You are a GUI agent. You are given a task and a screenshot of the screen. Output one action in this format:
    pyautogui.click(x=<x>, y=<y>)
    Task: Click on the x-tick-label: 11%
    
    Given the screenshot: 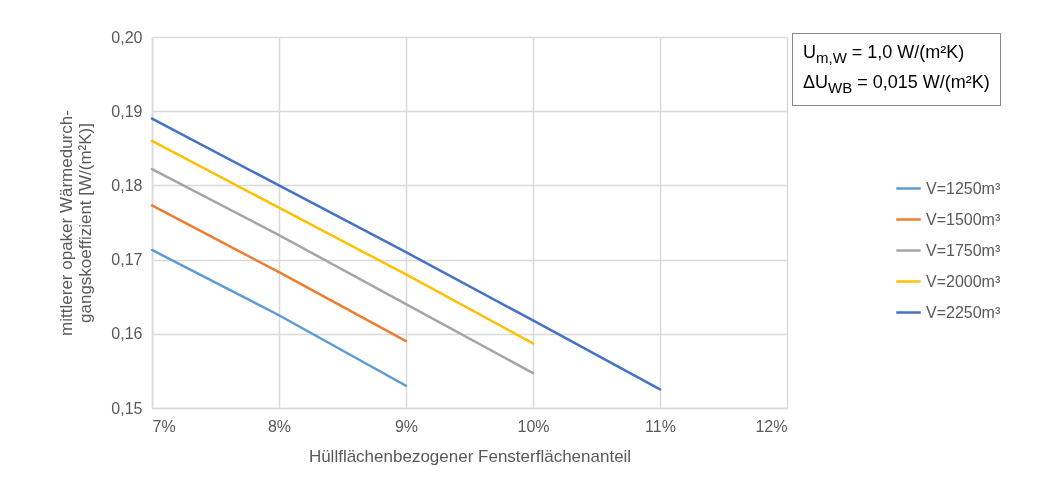 What is the action you would take?
    pyautogui.click(x=660, y=426)
    